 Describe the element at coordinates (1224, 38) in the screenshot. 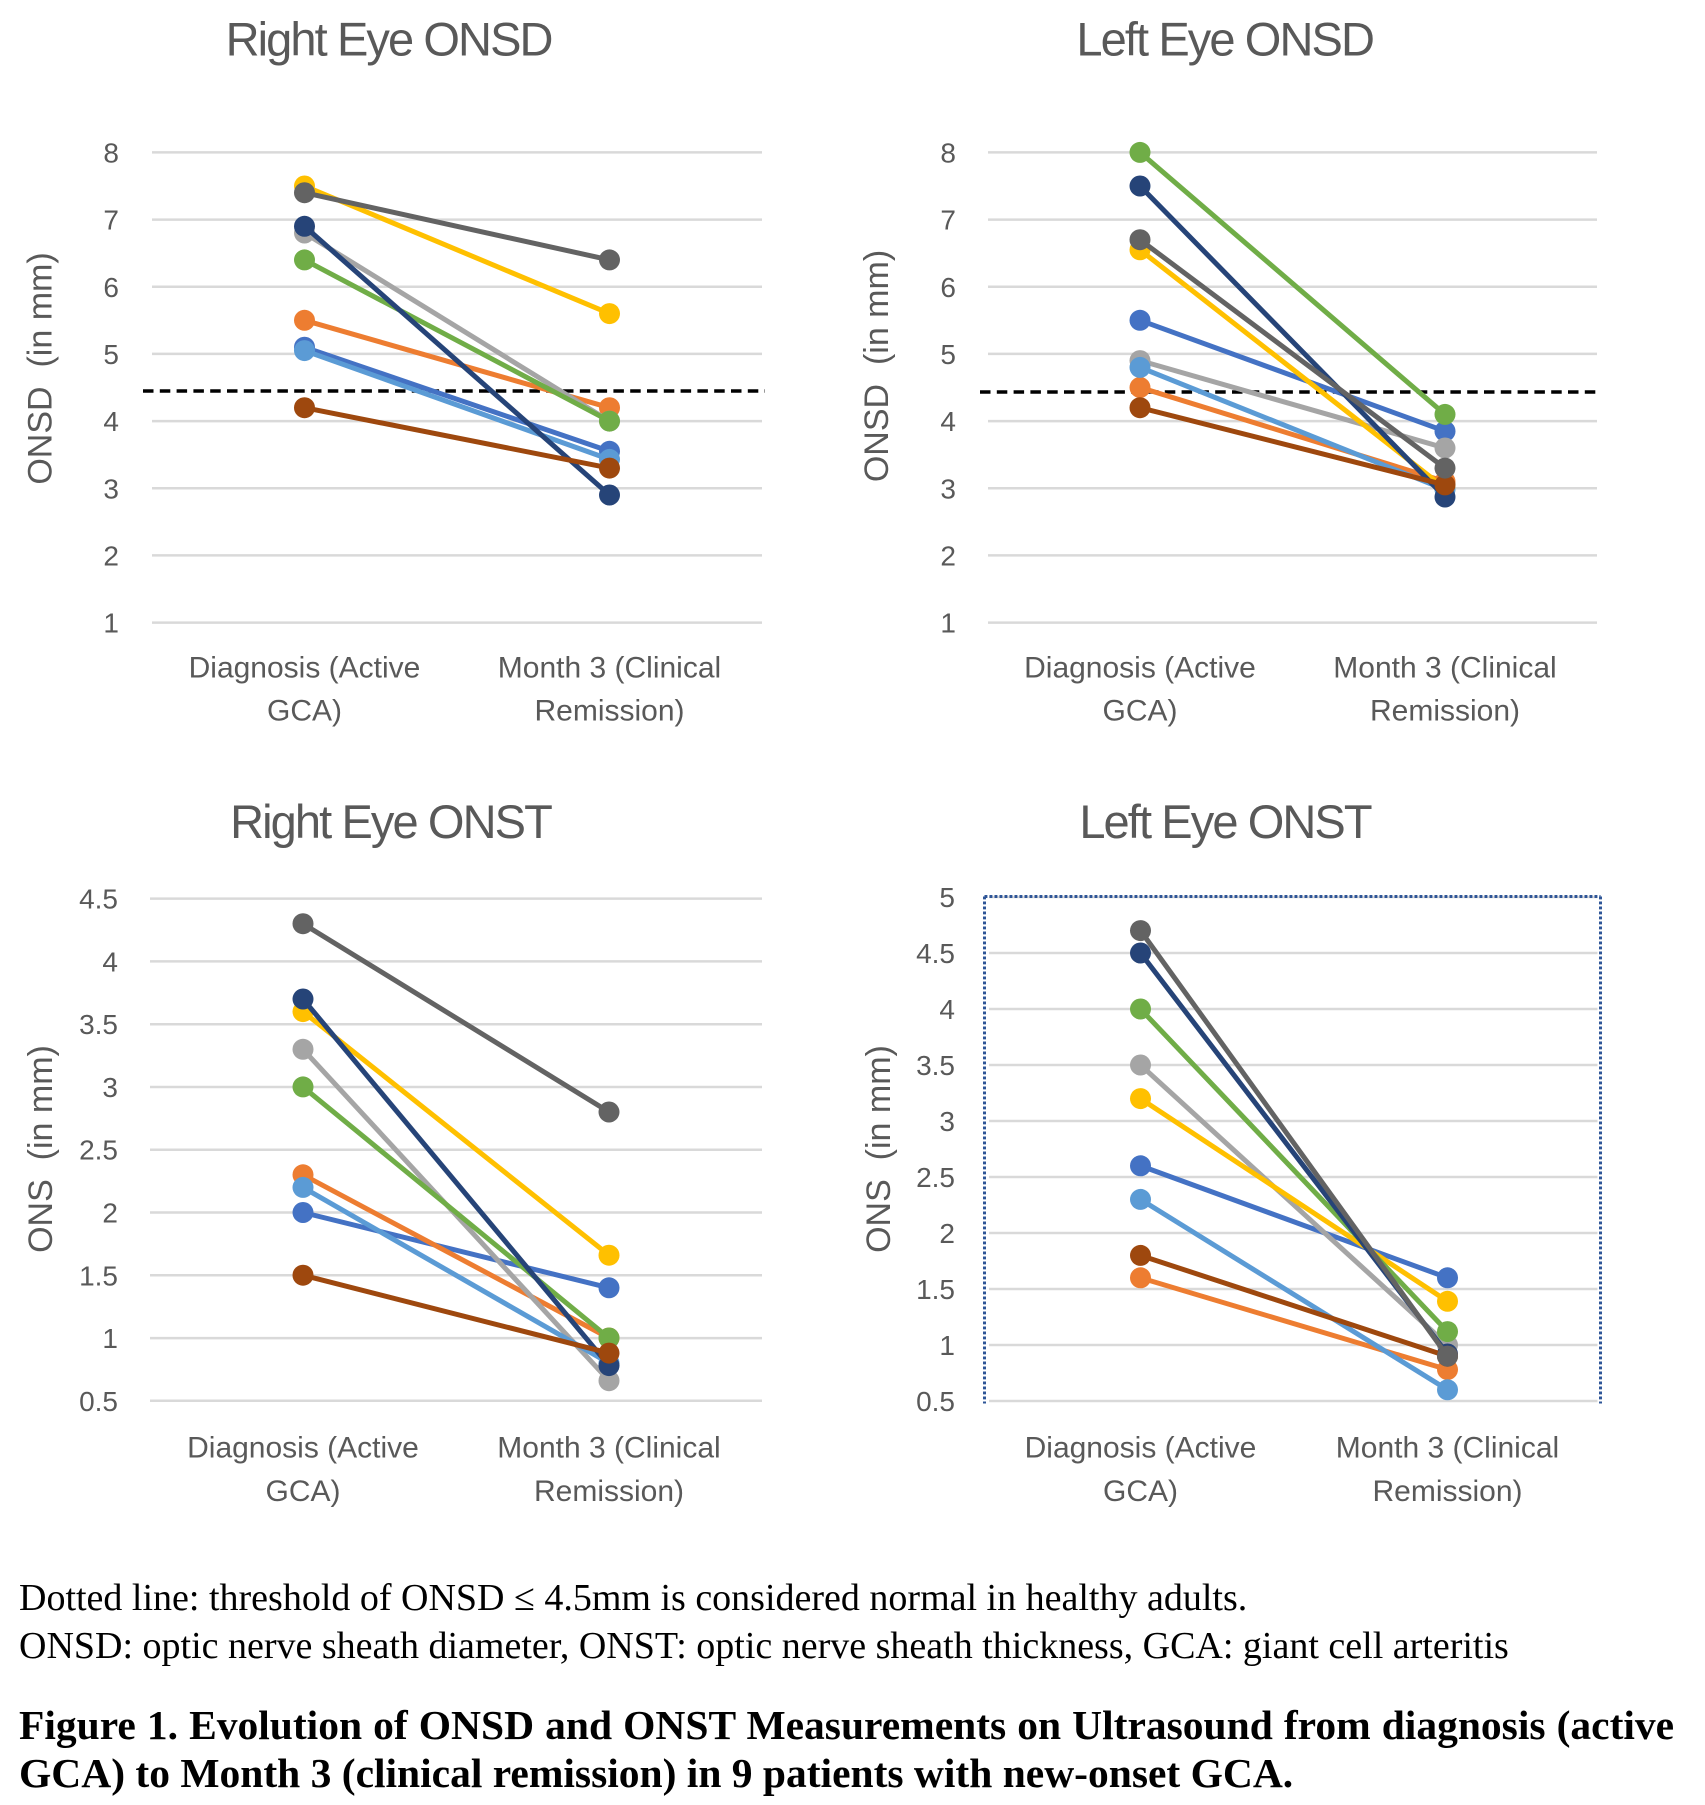

I see `svg-text: Left Eye ONSD` at that location.